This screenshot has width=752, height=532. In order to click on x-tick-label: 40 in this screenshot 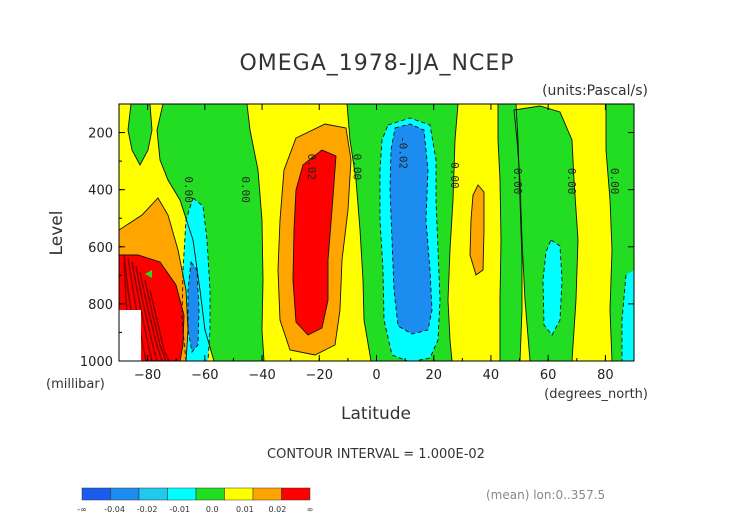, I will do `click(491, 375)`.